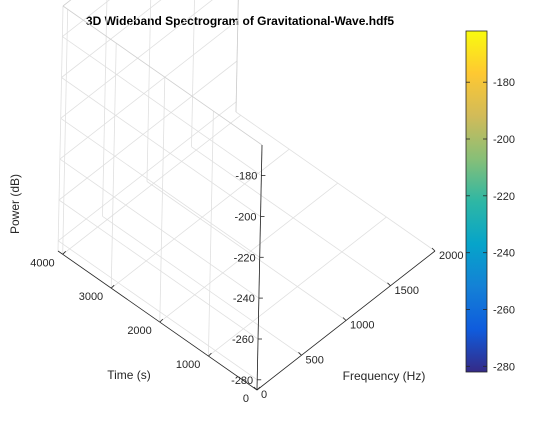 The width and height of the screenshot is (560, 425). What do you see at coordinates (242, 381) in the screenshot?
I see `z-tick-label: -280` at bounding box center [242, 381].